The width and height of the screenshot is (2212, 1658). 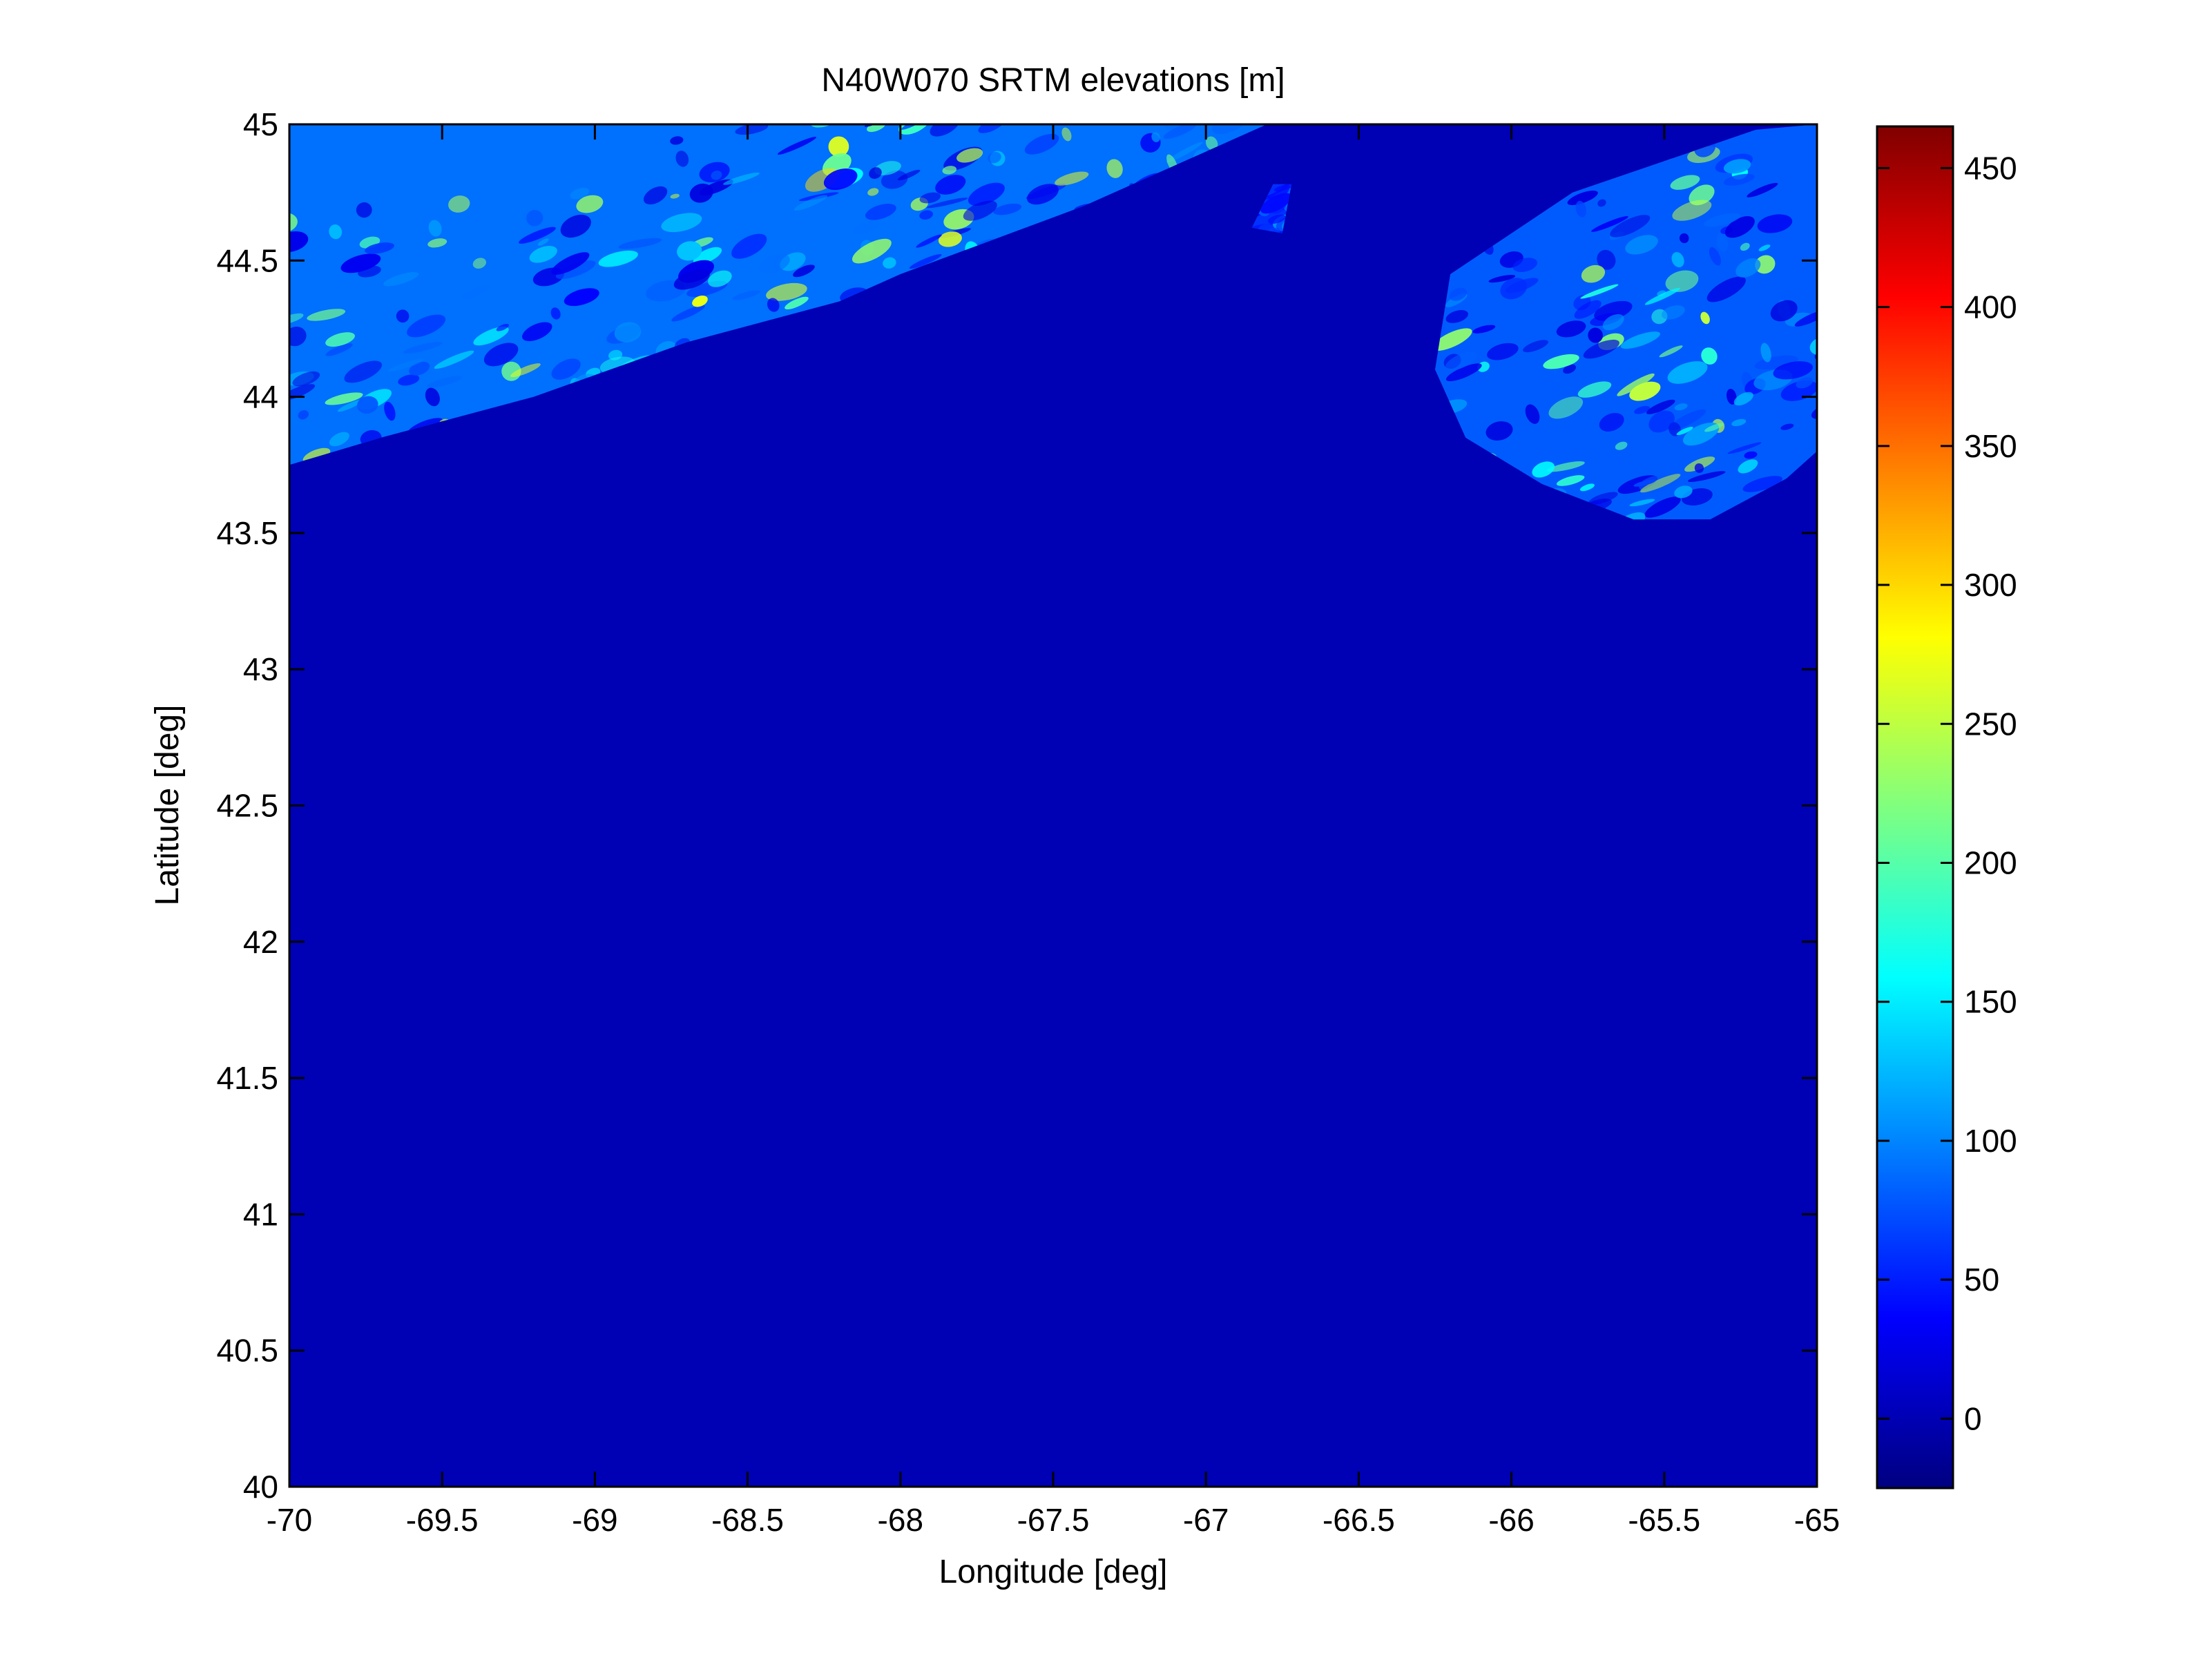 I want to click on y-tick-label: 41, so click(x=261, y=1214).